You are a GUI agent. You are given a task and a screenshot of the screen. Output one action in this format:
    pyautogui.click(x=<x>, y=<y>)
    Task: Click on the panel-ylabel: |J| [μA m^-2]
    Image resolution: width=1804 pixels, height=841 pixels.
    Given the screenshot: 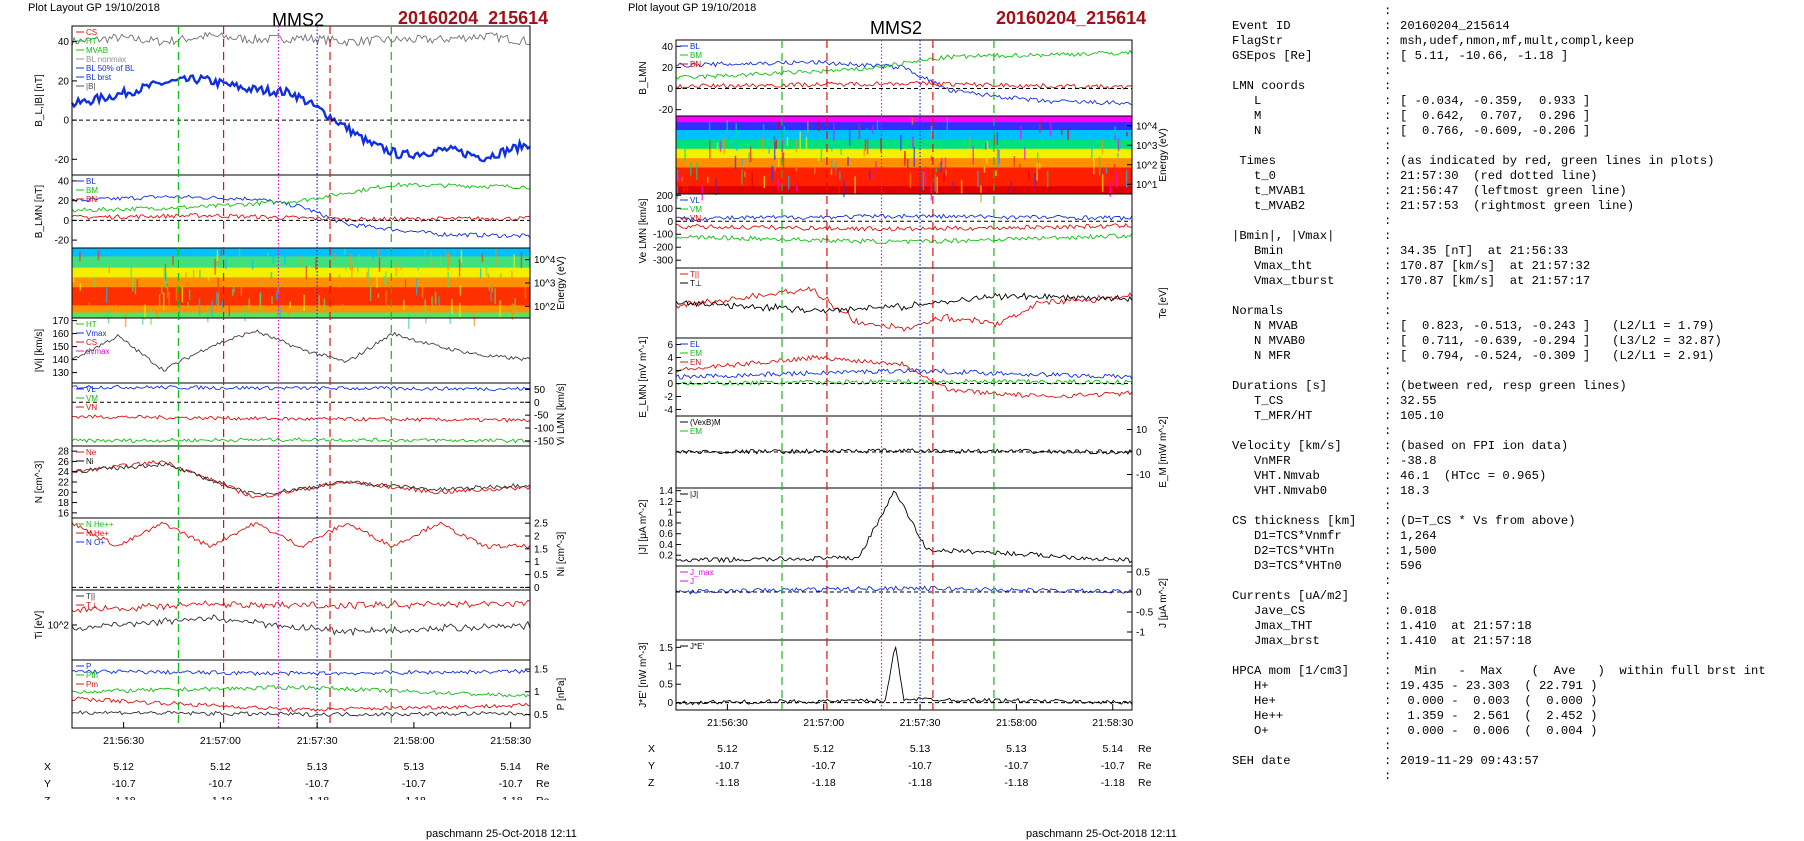 What is the action you would take?
    pyautogui.click(x=643, y=526)
    